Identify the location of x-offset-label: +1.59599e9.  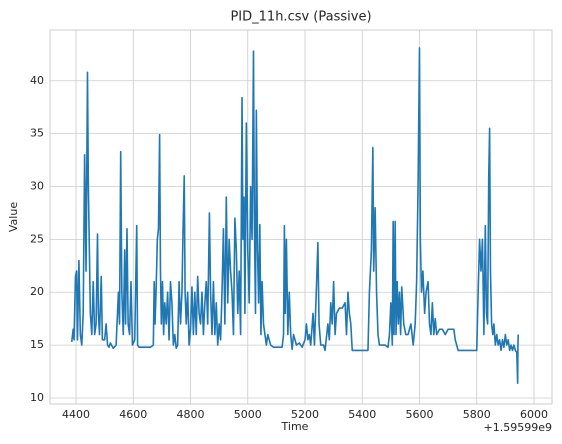
(518, 427).